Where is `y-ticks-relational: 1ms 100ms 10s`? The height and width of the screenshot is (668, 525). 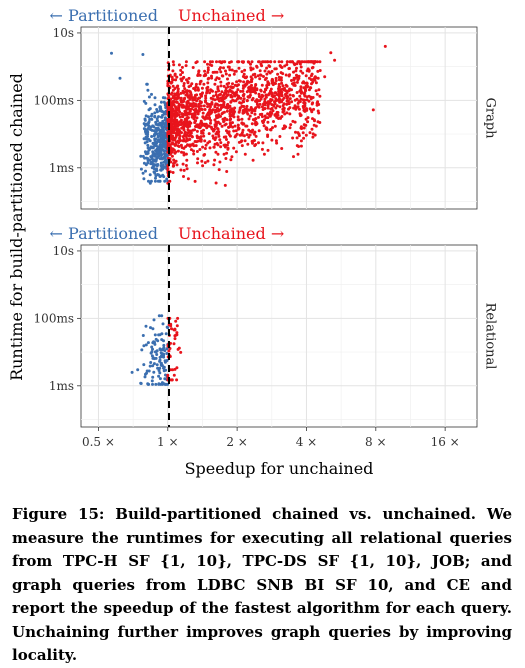 y-ticks-relational: 1ms 100ms 10s is located at coordinates (57, 318).